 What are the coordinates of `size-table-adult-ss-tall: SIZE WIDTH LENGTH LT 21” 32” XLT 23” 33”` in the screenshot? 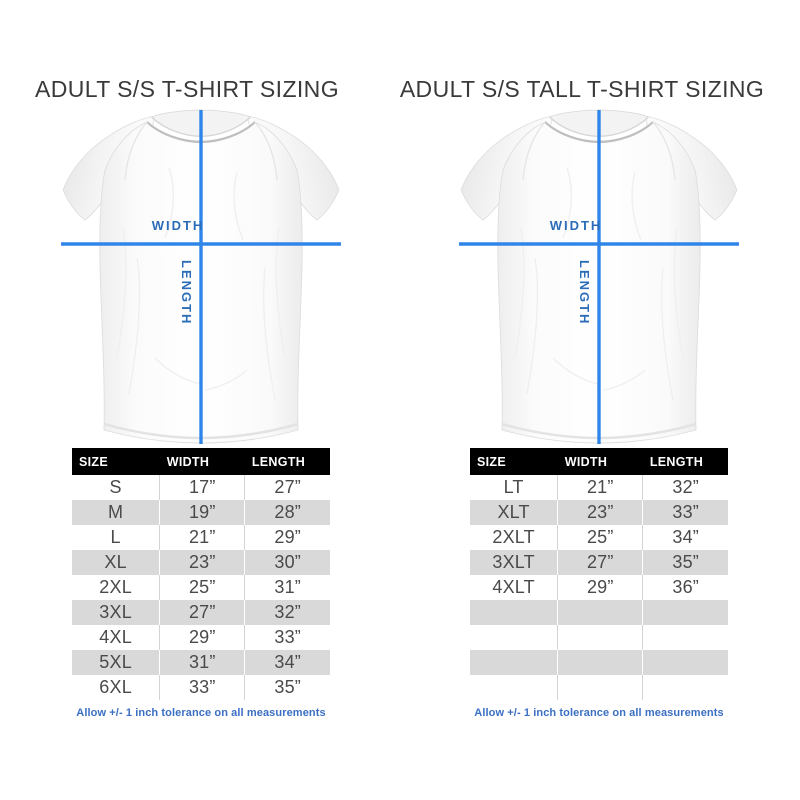 It's located at (599, 574).